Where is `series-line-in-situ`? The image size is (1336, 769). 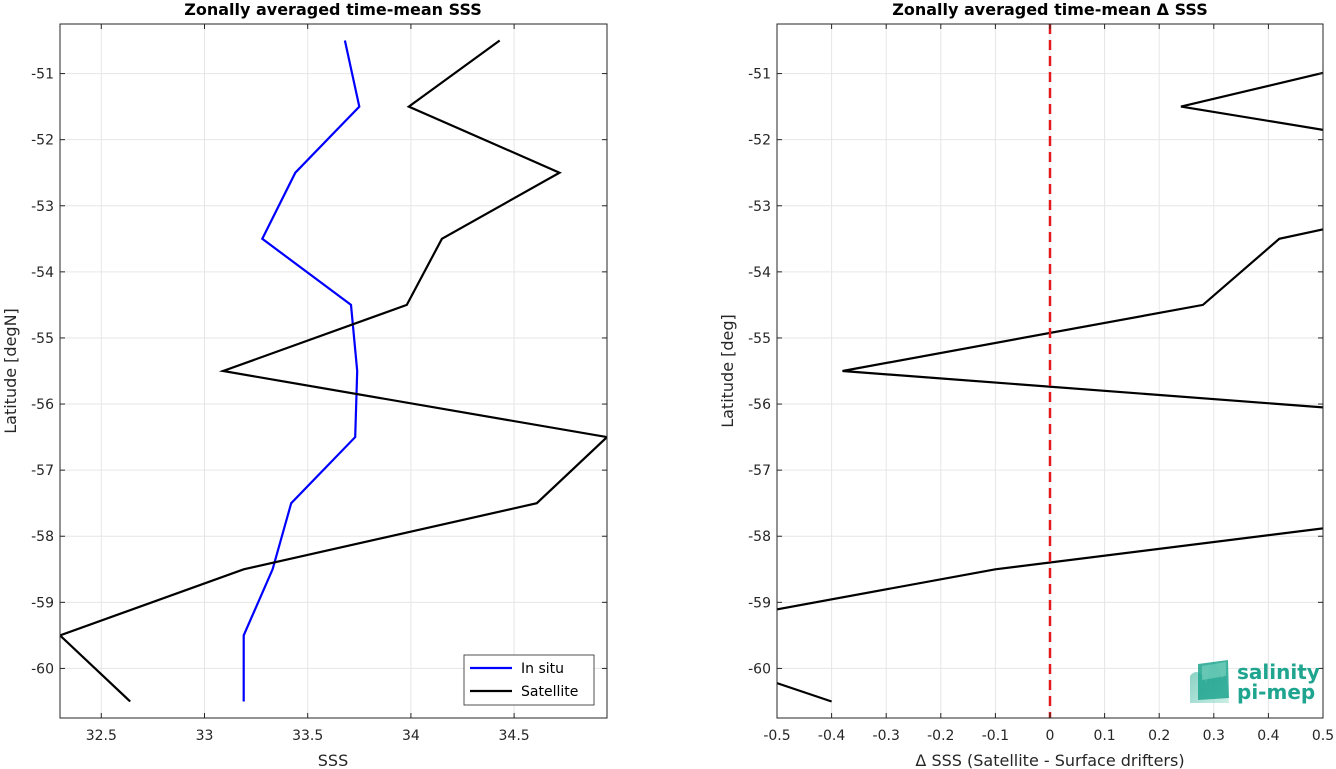 series-line-in-situ is located at coordinates (301, 371).